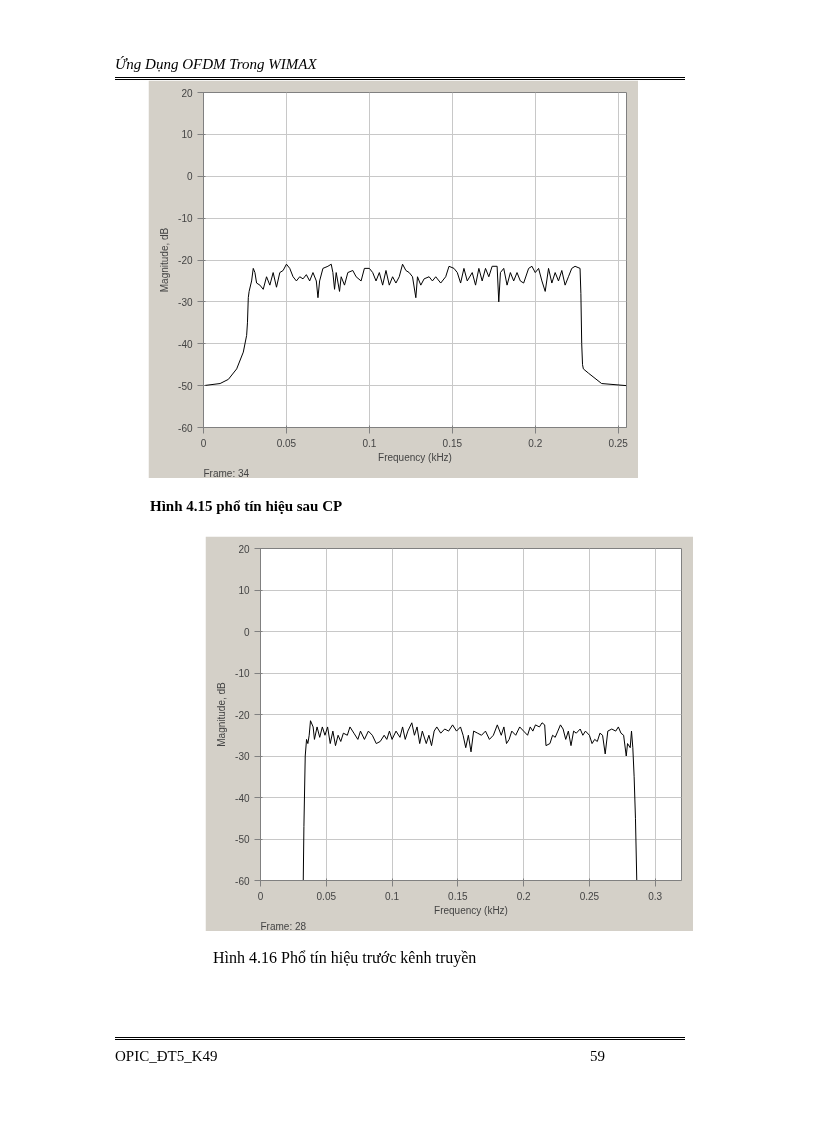 The image size is (816, 1123). I want to click on text: Frame: 28, so click(283, 926).